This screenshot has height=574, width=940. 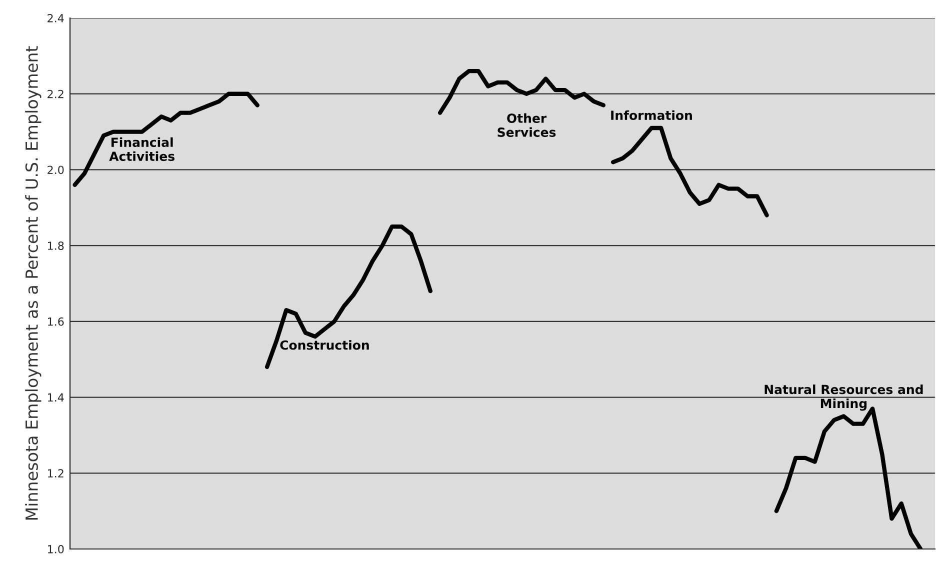 I want to click on y-tick-label: 2.4, so click(x=56, y=18).